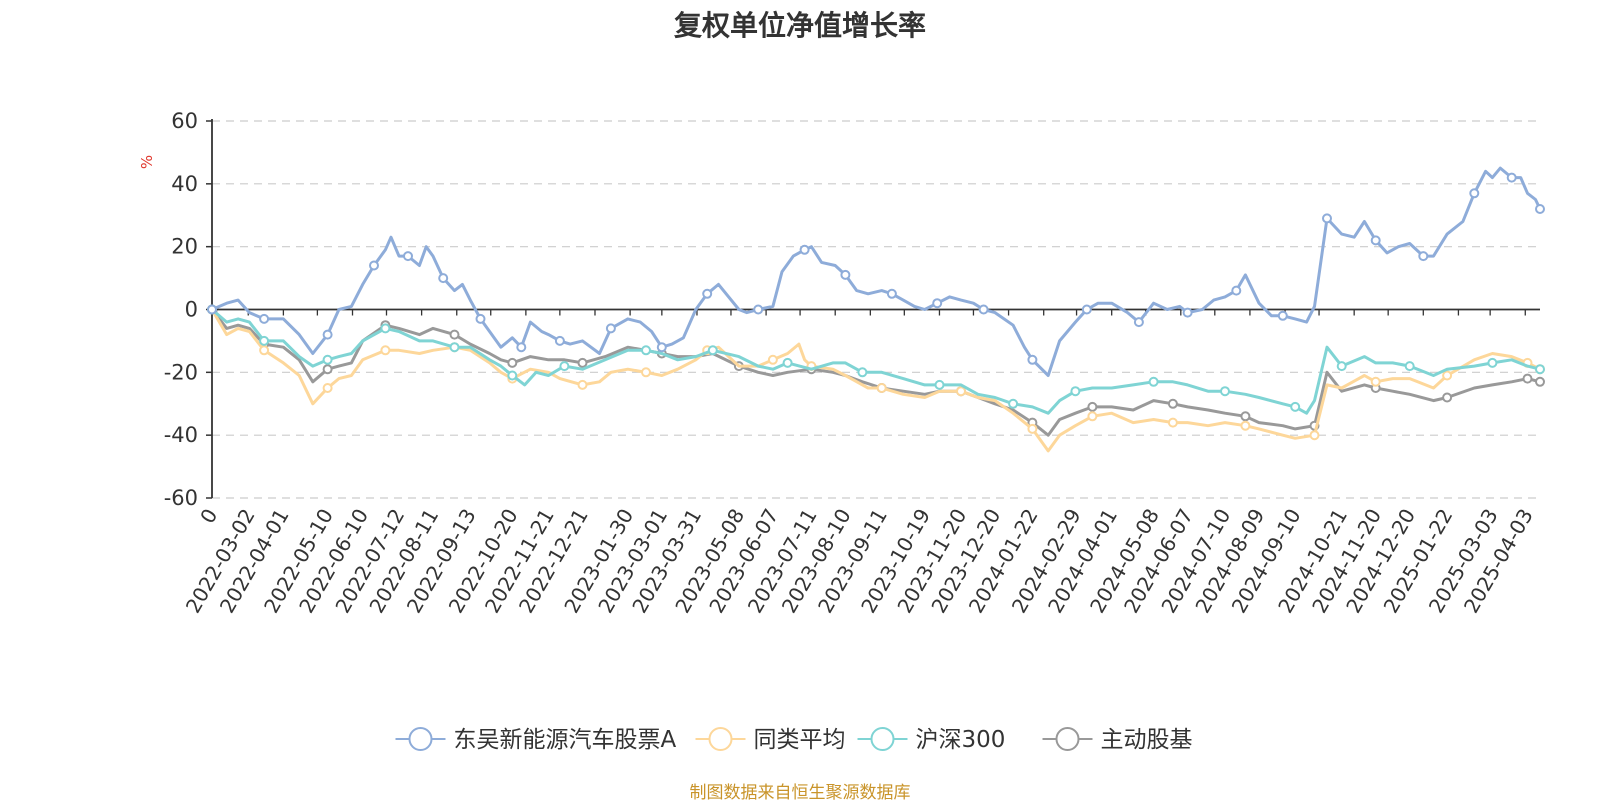 The image size is (1600, 803). What do you see at coordinates (876, 361) in the screenshot?
I see `series-line` at bounding box center [876, 361].